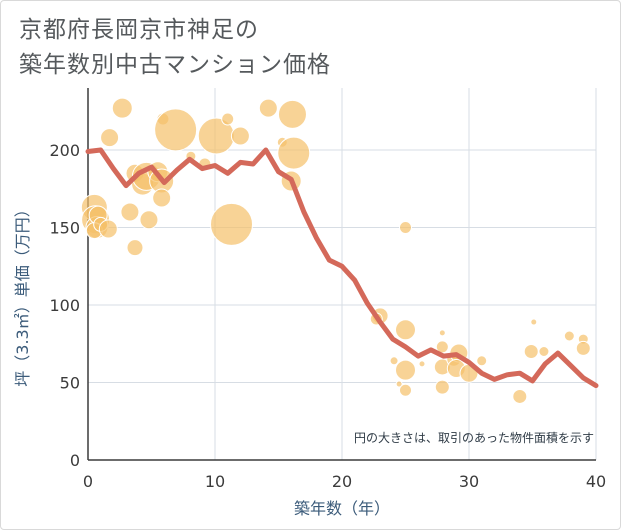  What do you see at coordinates (139, 30) in the screenshot?
I see `chart-title-line1: 京都府長岡京市神足の` at bounding box center [139, 30].